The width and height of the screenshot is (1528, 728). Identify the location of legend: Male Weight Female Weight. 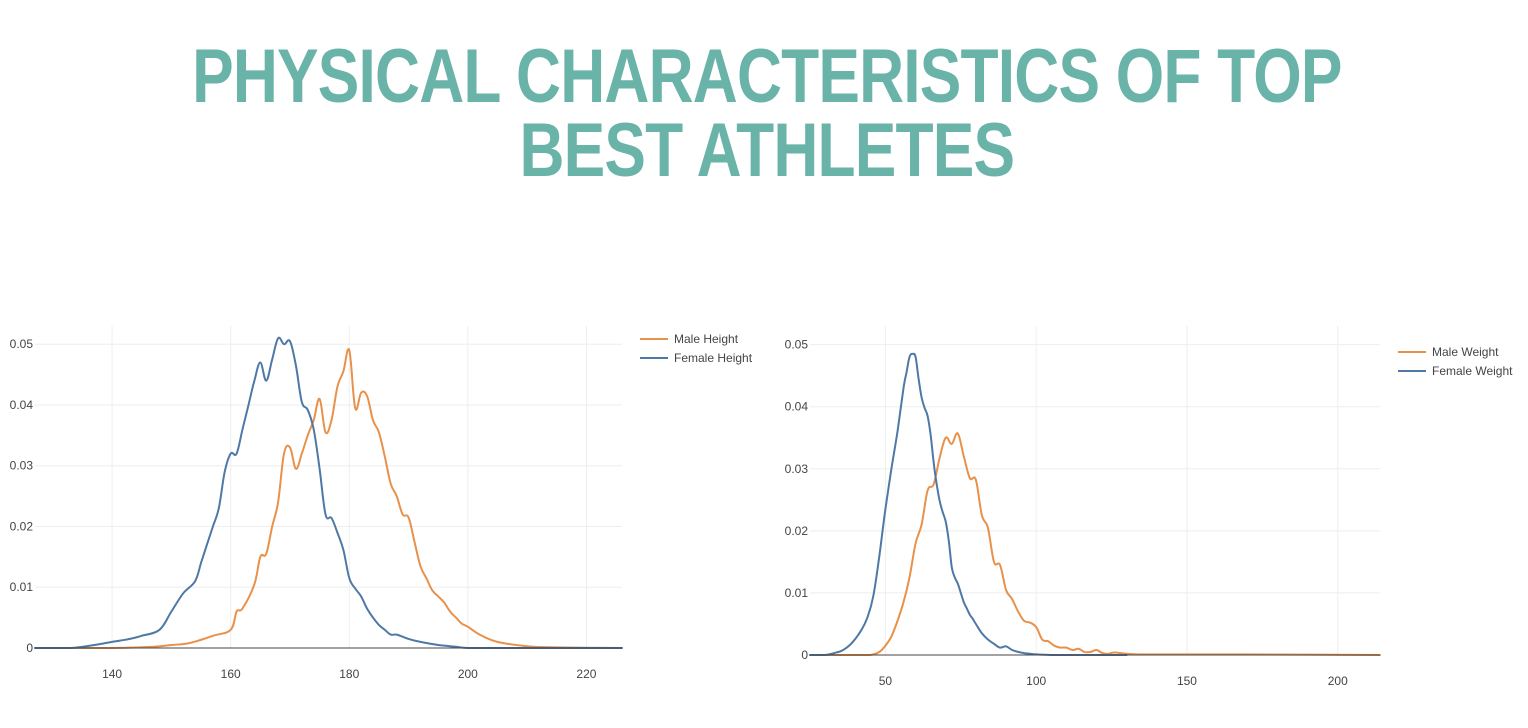
(1455, 361).